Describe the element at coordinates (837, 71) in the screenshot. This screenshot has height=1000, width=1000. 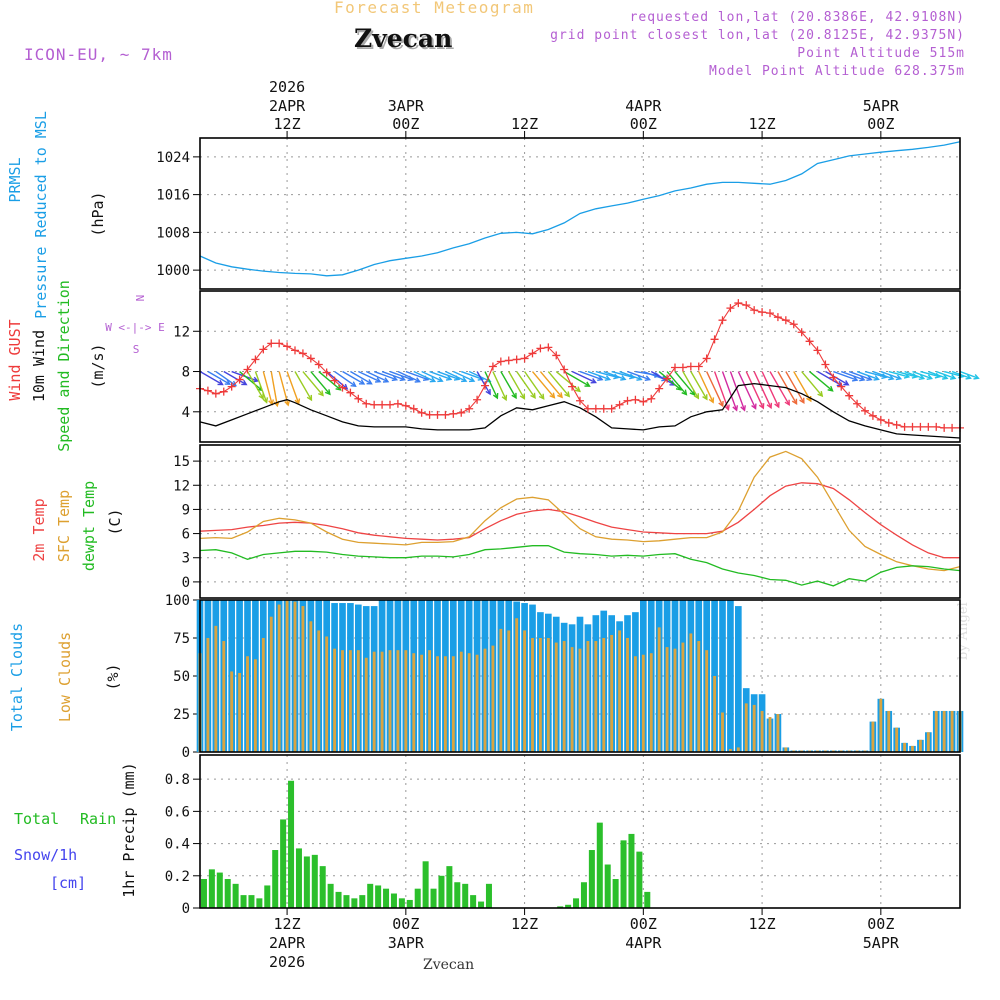
I see `model-altitude: Model Point Altitude 628.375m` at that location.